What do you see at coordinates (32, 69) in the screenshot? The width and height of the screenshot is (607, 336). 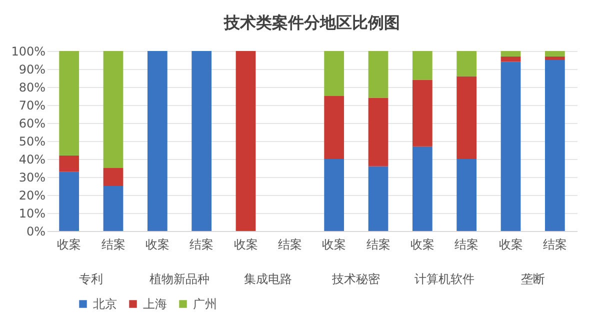 I see `y-tick-label: 90%` at bounding box center [32, 69].